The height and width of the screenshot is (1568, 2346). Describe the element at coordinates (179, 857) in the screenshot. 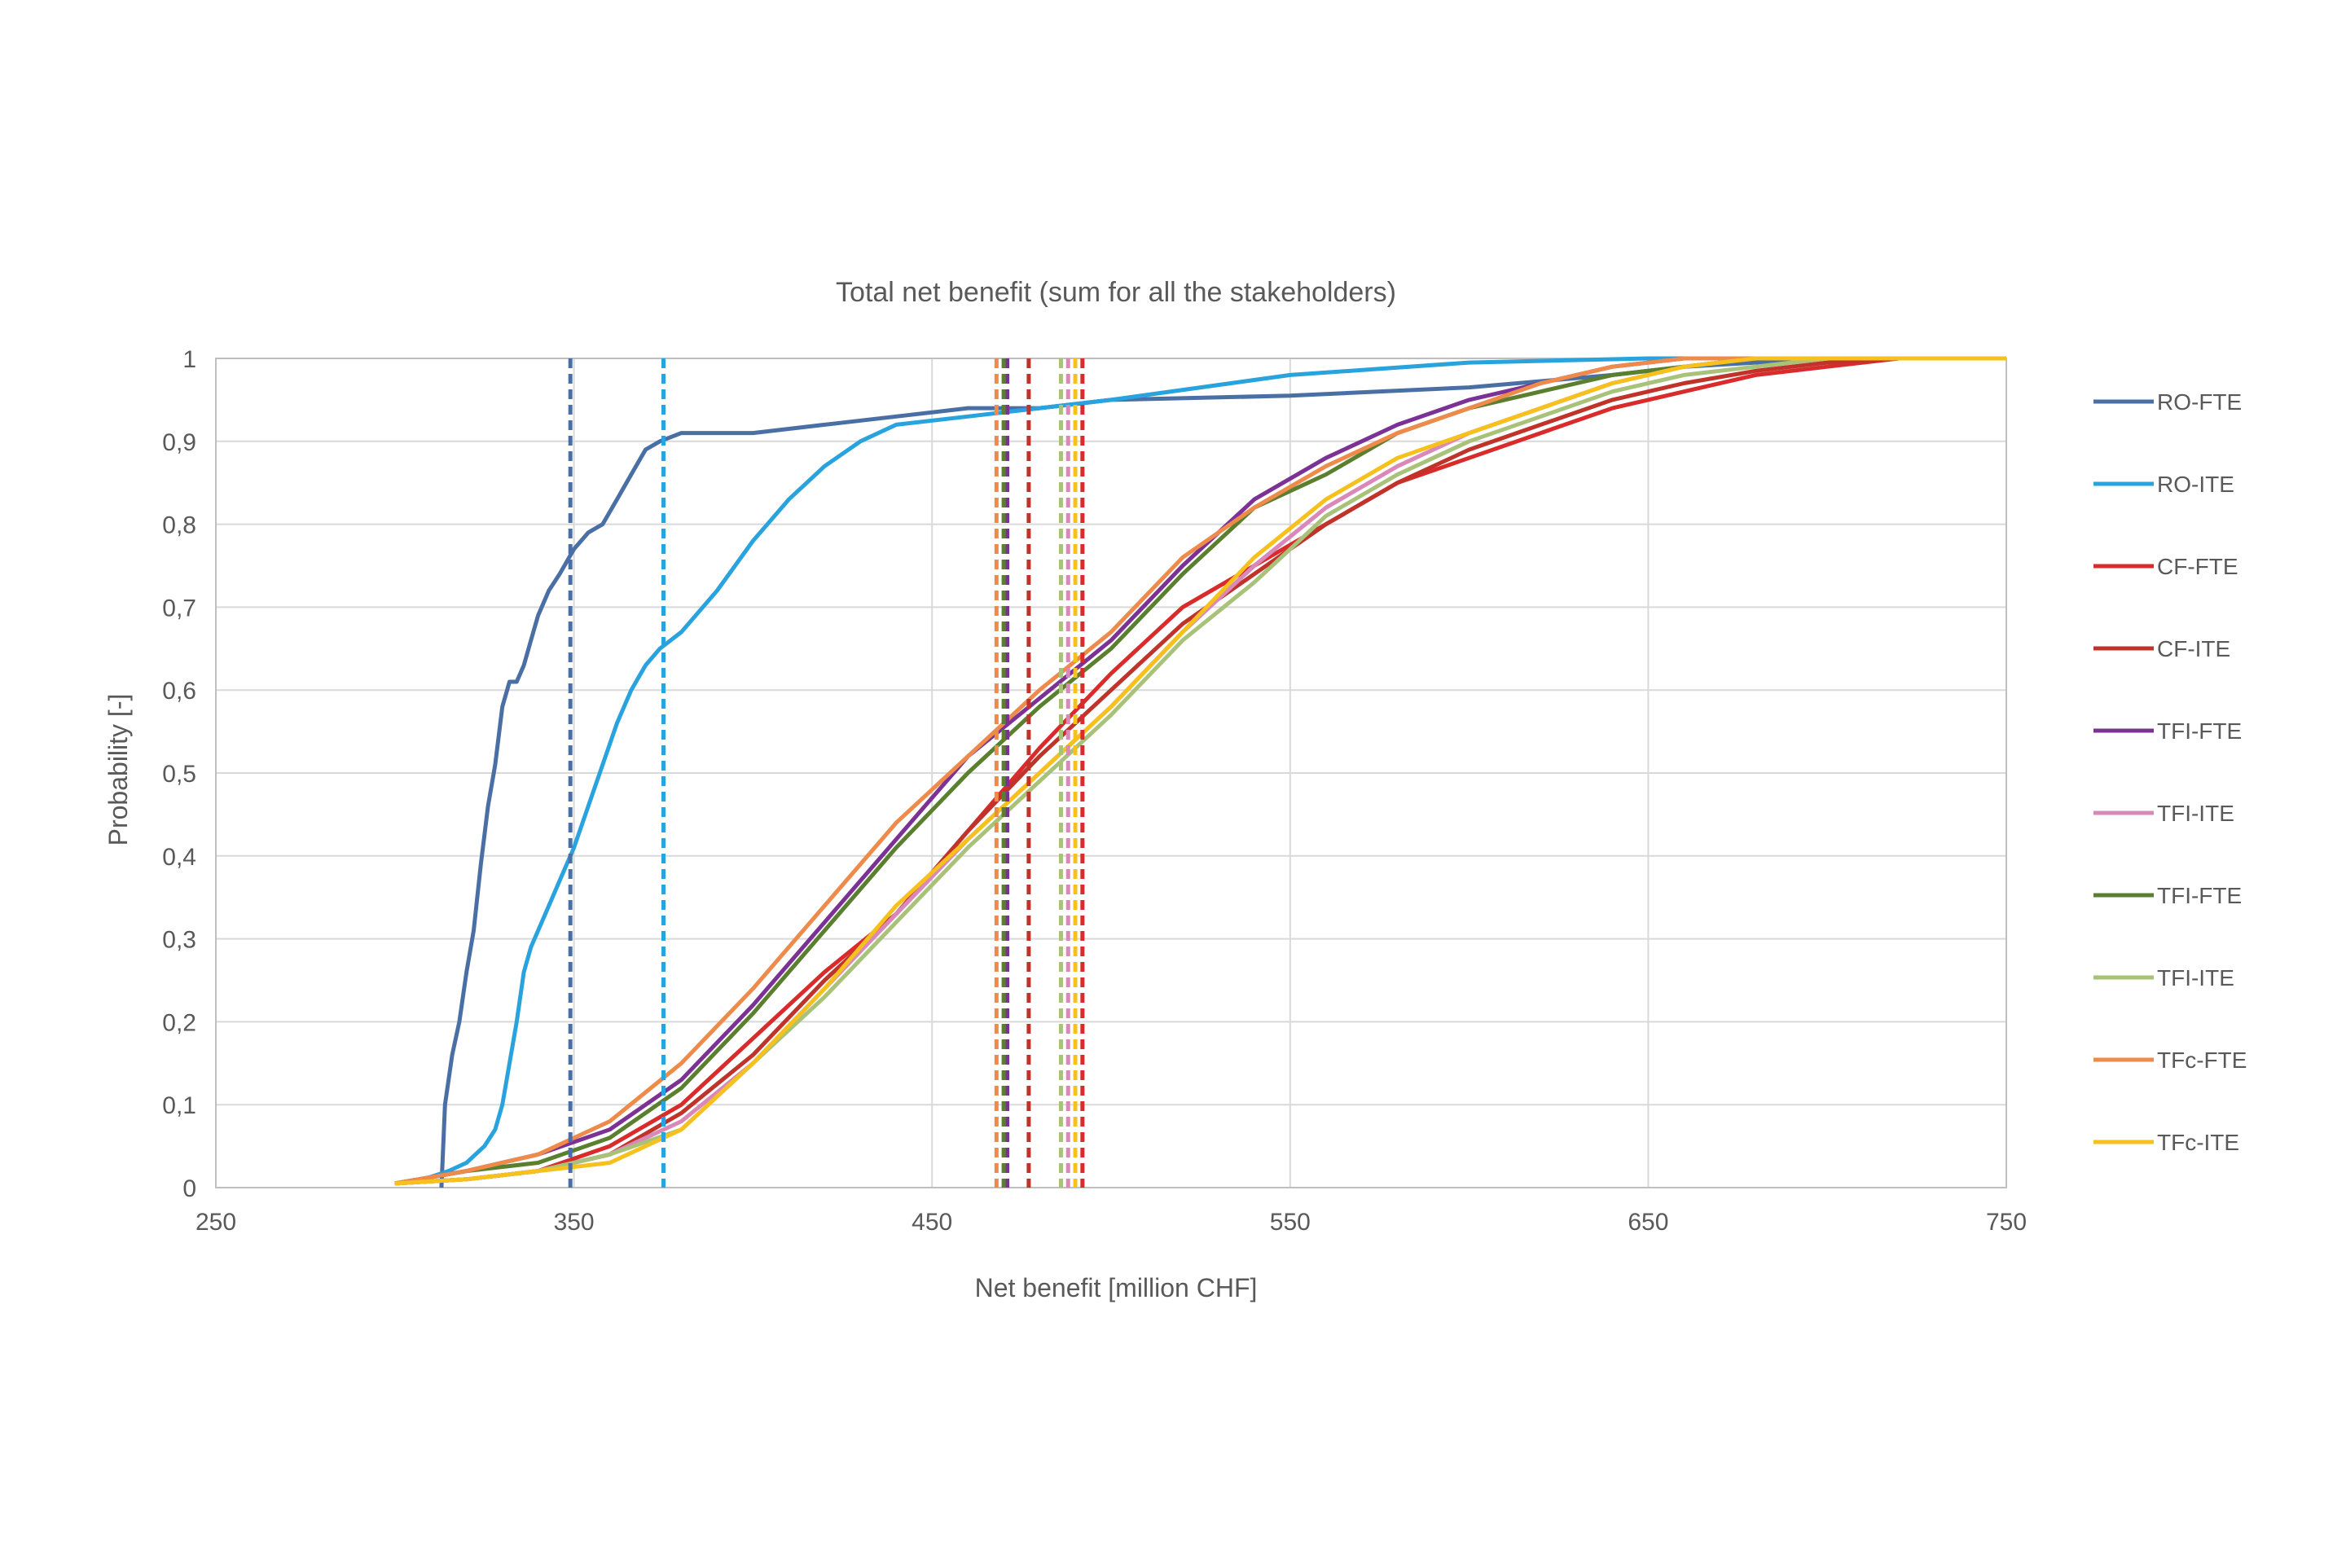

I see `y-tick-label: 0,4` at that location.